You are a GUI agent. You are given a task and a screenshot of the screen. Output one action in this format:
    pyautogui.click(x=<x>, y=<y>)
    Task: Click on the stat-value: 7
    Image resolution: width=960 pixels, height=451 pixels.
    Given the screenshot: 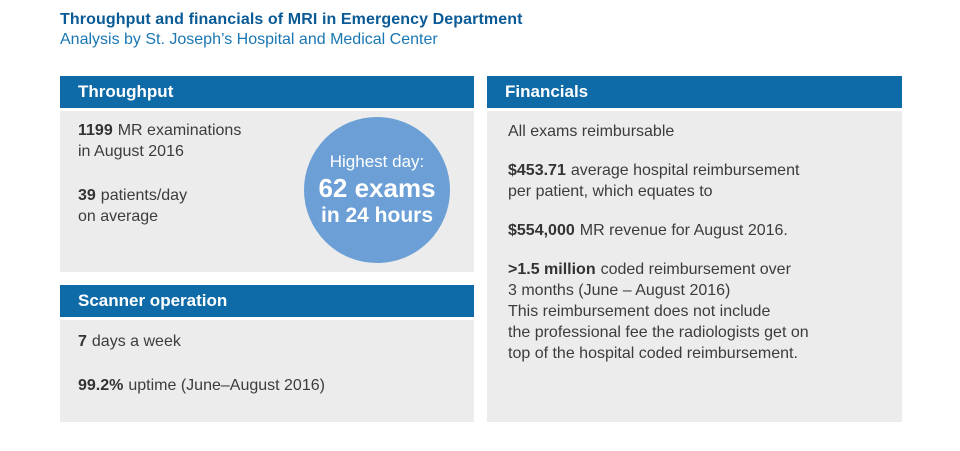 What is the action you would take?
    pyautogui.click(x=82, y=341)
    